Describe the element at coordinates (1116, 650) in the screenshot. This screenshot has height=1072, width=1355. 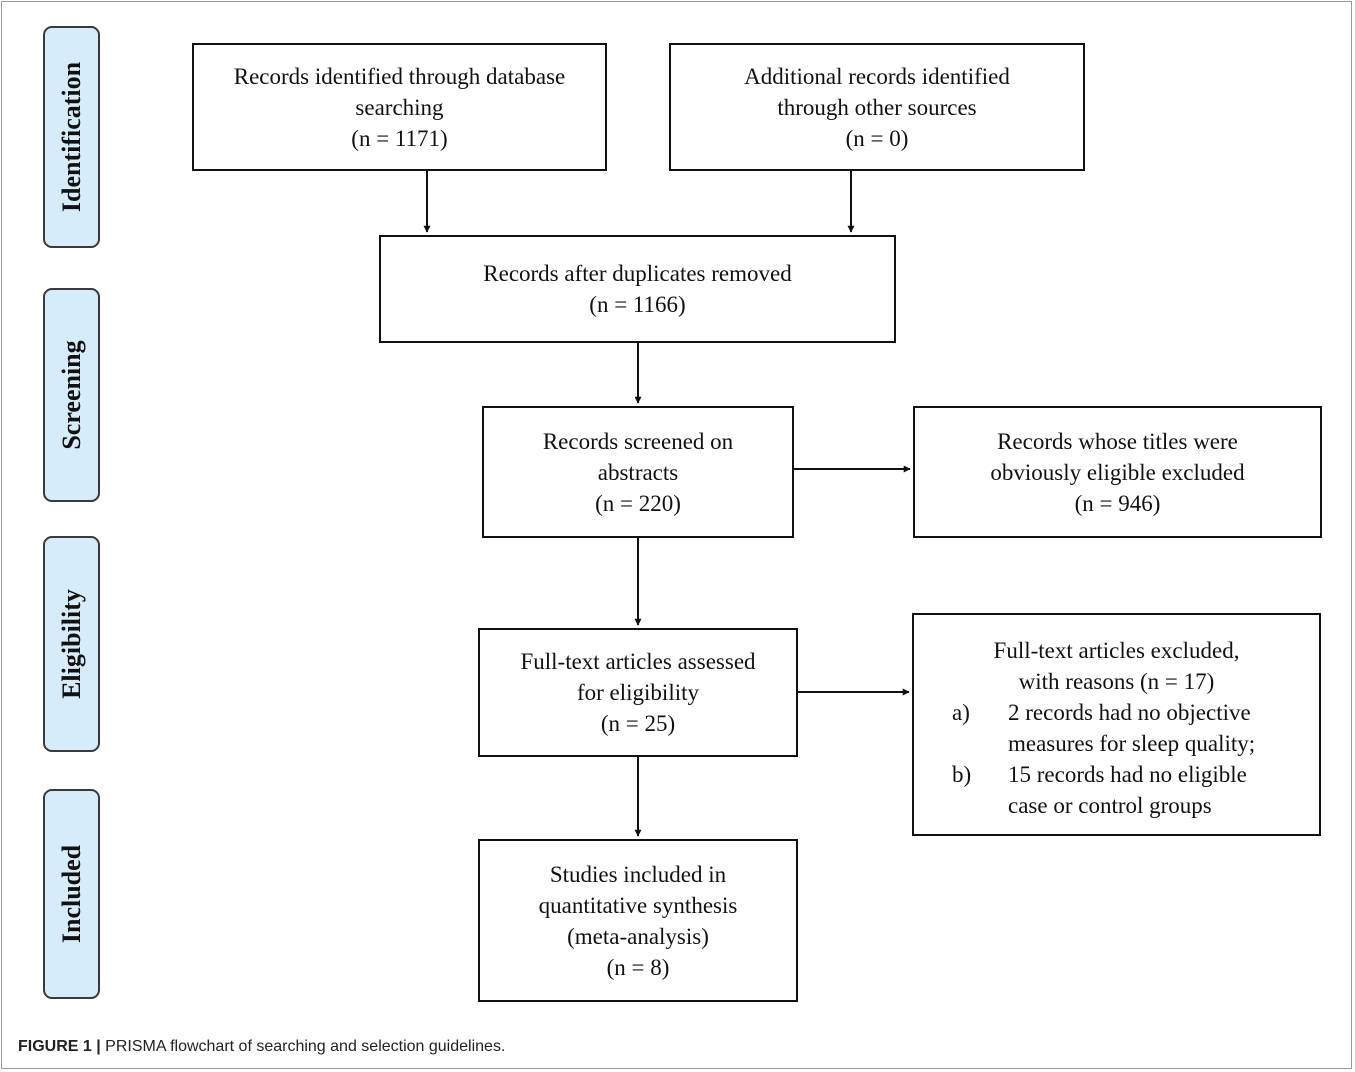
I see `box-text: Full-text articles excluded,` at that location.